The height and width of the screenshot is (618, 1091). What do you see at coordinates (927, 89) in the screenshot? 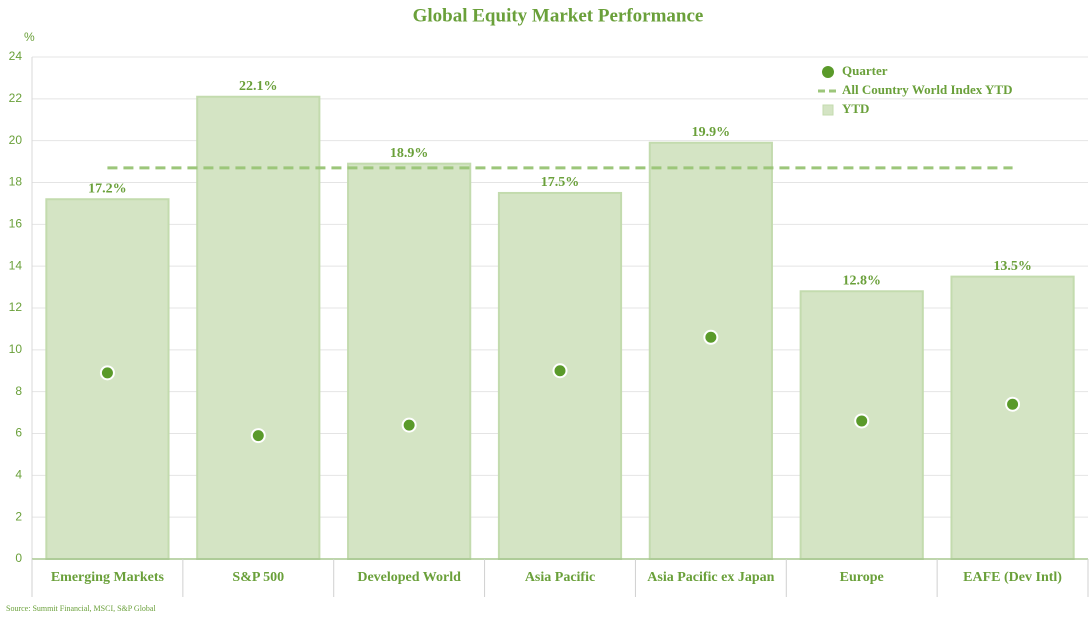
I see `legend-label: All Country World Index YTD` at bounding box center [927, 89].